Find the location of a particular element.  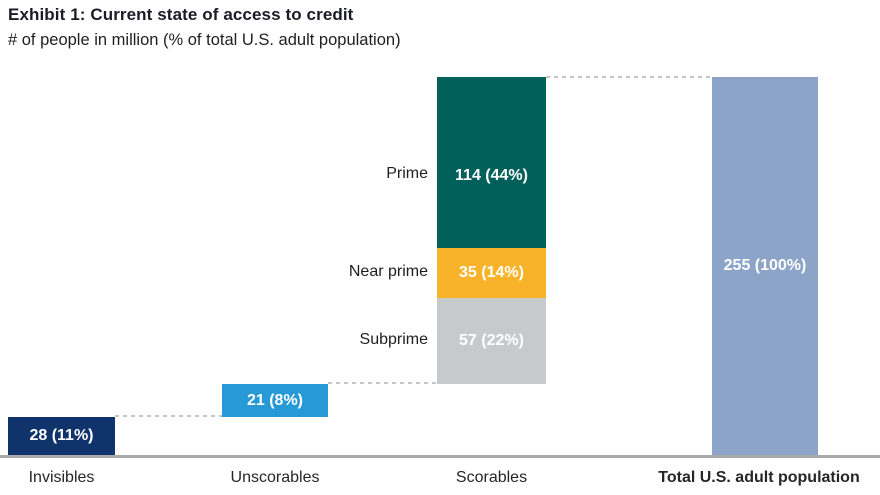

bar-value-unscorables: 21 (8%) is located at coordinates (275, 400).